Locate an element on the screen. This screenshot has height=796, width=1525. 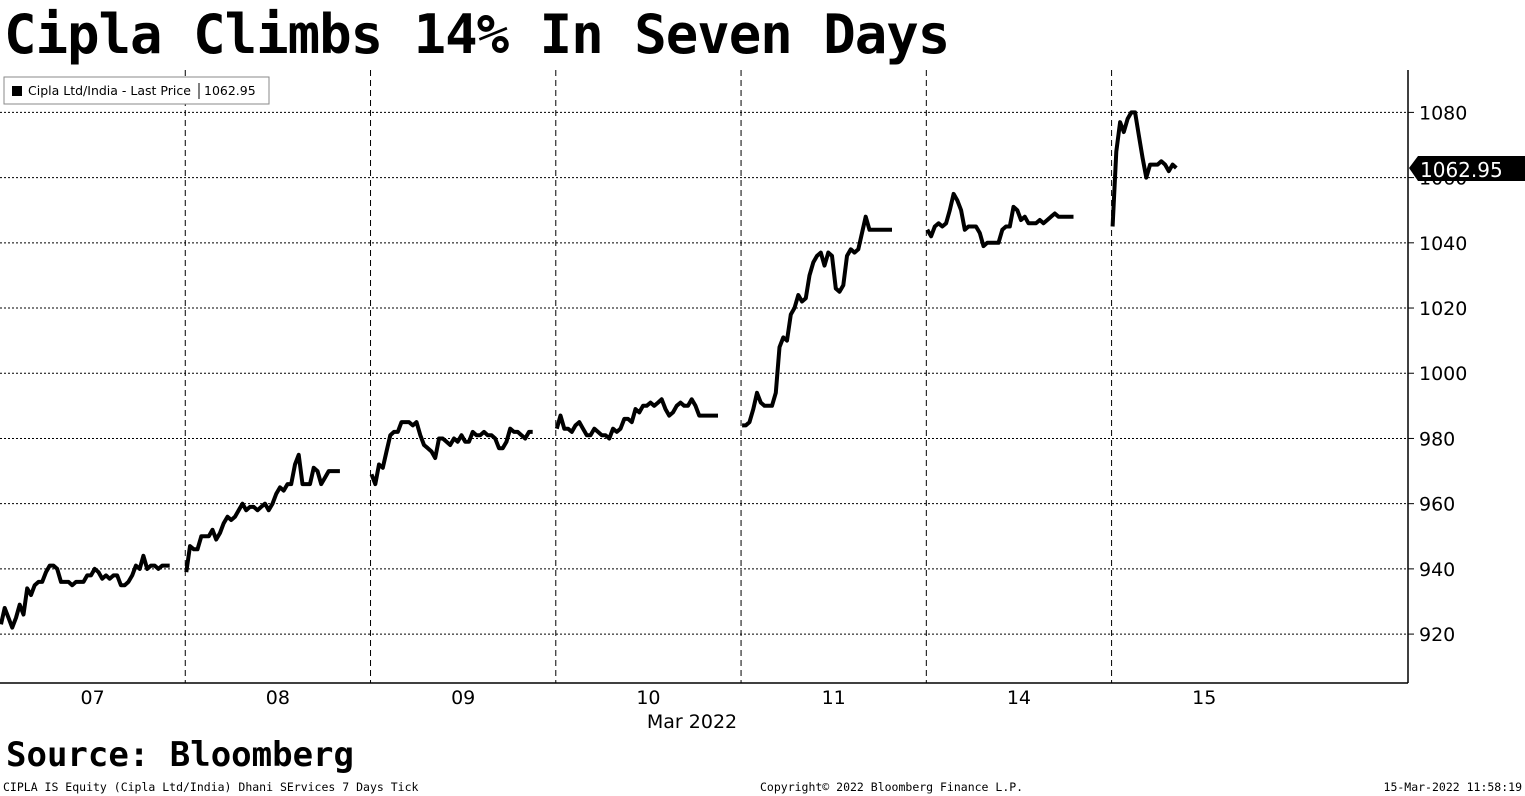
x-tick-label-11: 11 is located at coordinates (834, 698).